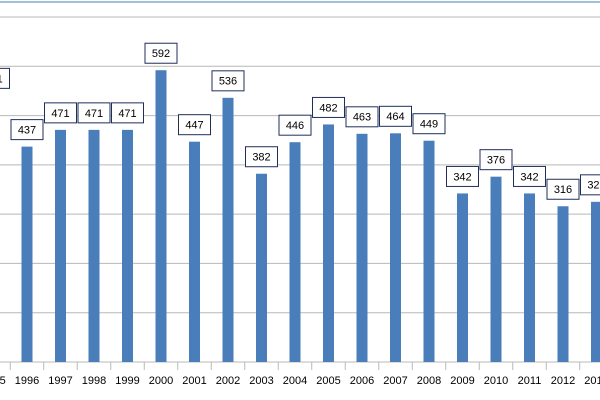  Describe the element at coordinates (261, 381) in the screenshot. I see `x-tick-label: 2003` at that location.